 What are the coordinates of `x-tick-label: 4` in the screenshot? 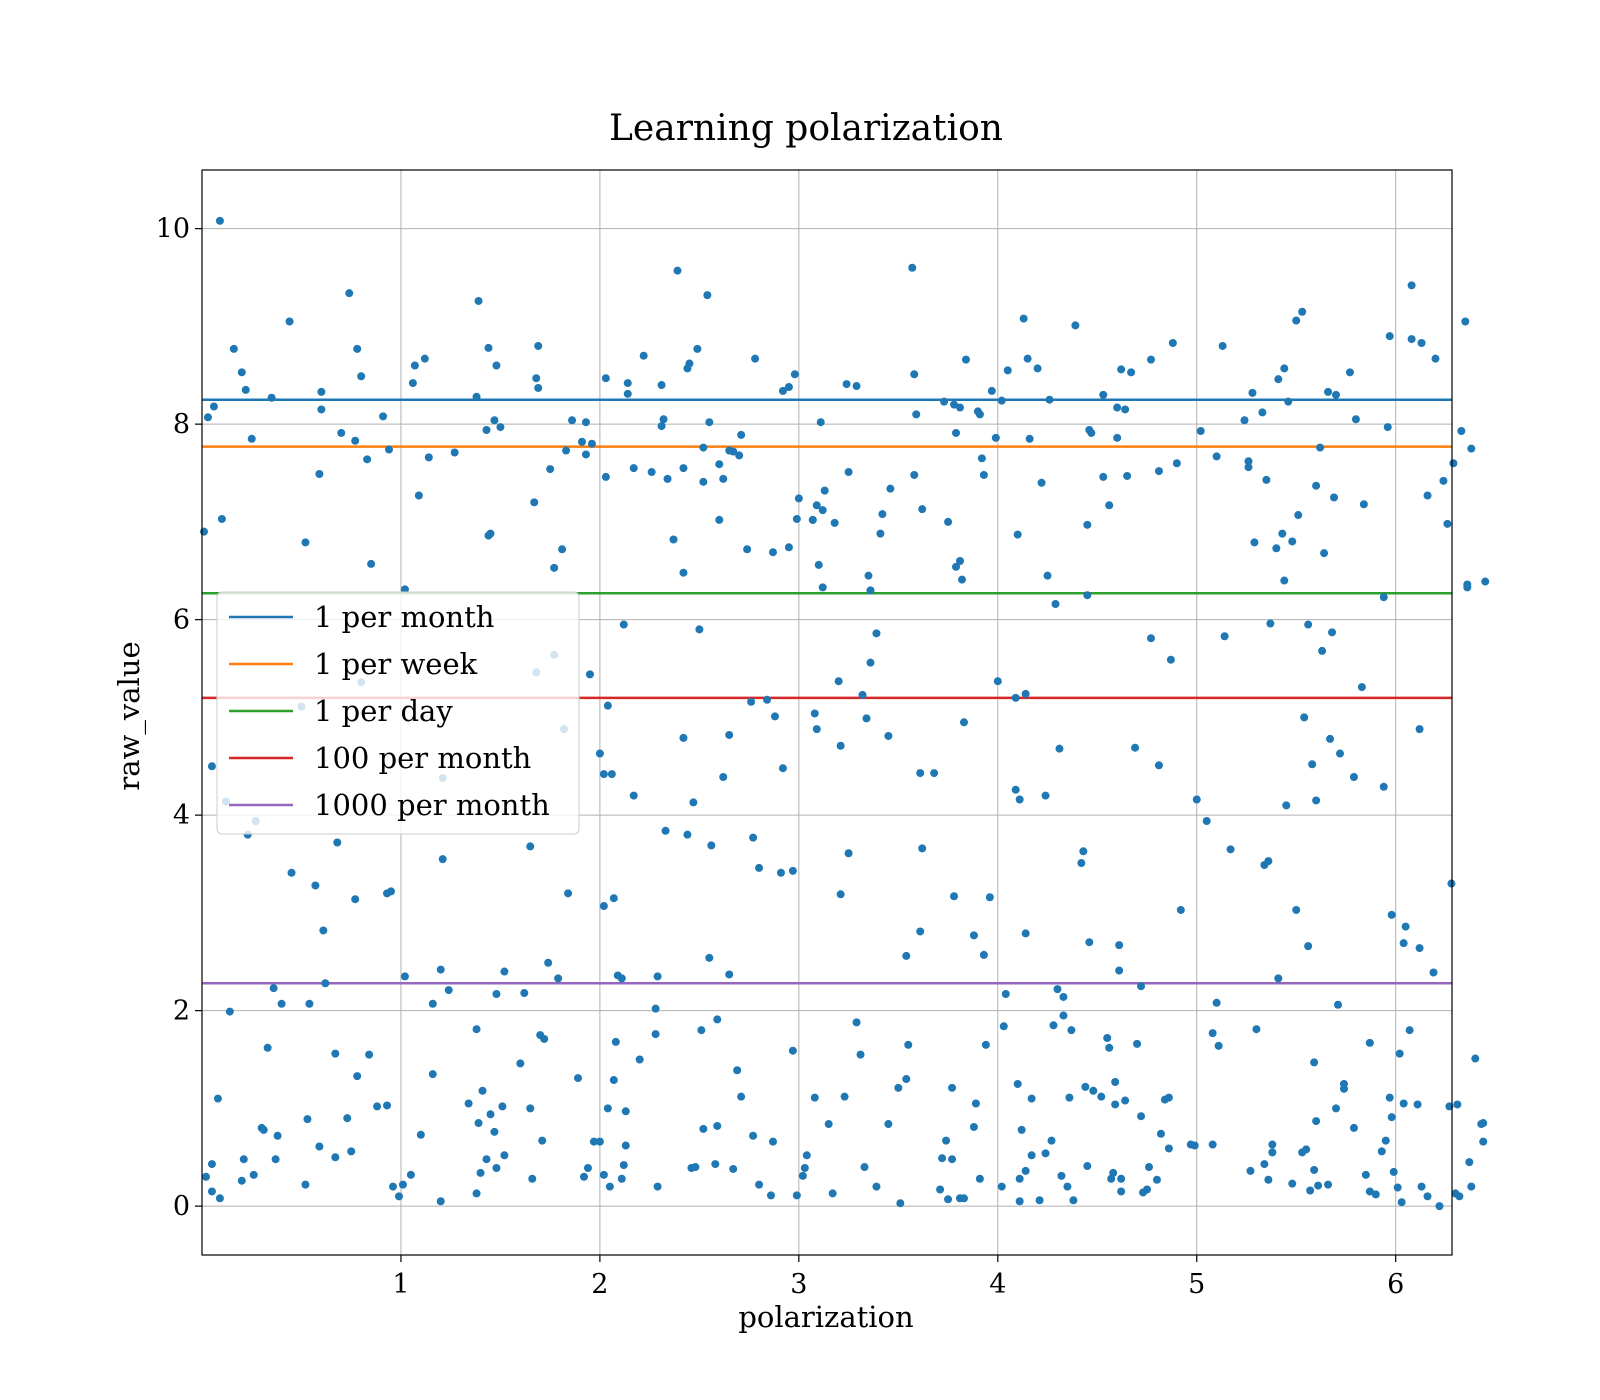 It's located at (997, 1284).